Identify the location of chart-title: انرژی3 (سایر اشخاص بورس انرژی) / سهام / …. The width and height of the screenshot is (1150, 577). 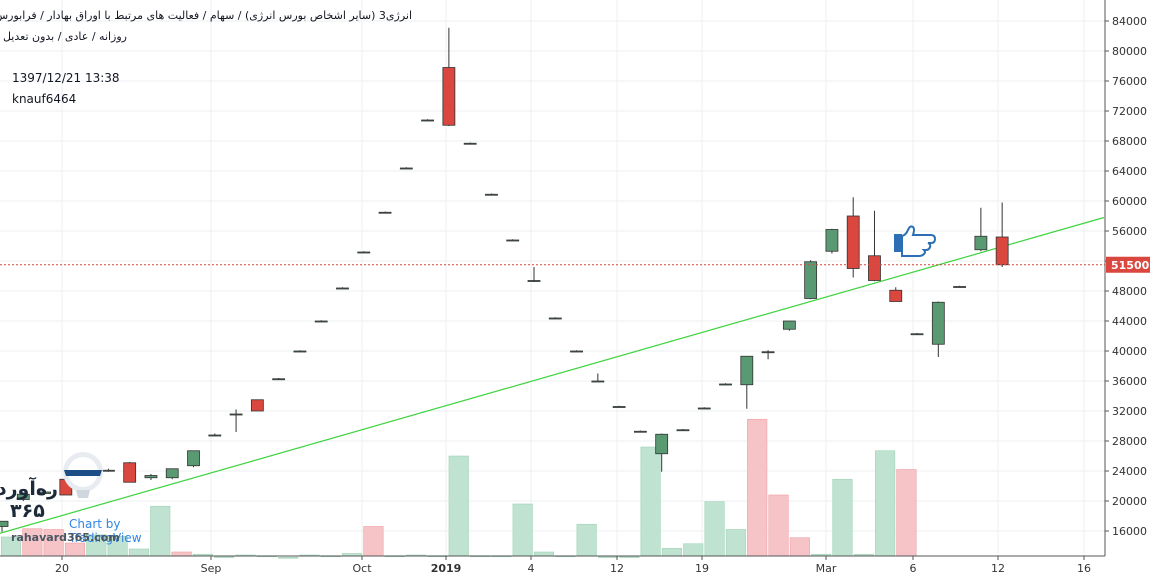
(206, 15).